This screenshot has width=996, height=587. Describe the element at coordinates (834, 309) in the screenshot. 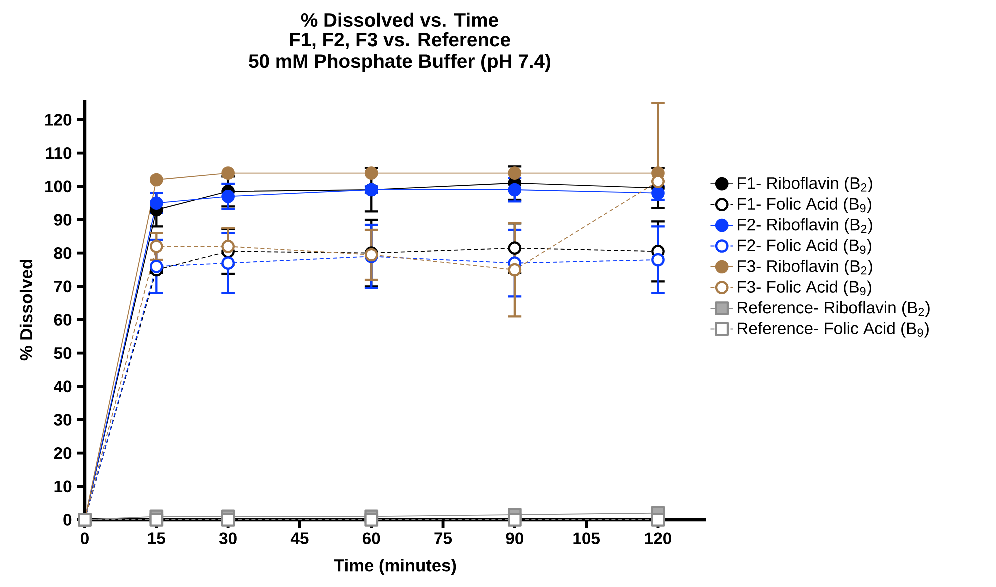

I see `legend-label: Reference- Riboflavin (B$_{2}$)` at that location.